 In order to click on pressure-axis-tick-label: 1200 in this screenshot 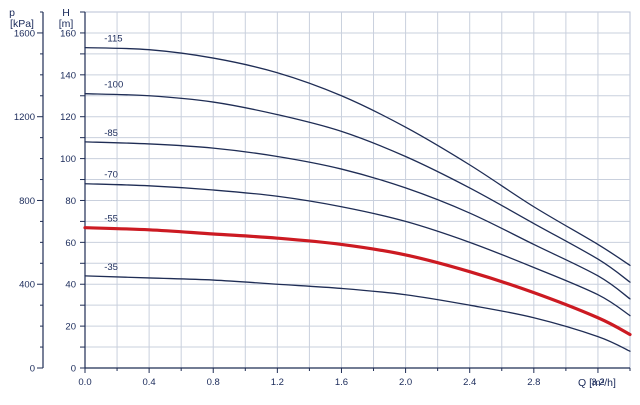, I will do `click(24, 117)`.